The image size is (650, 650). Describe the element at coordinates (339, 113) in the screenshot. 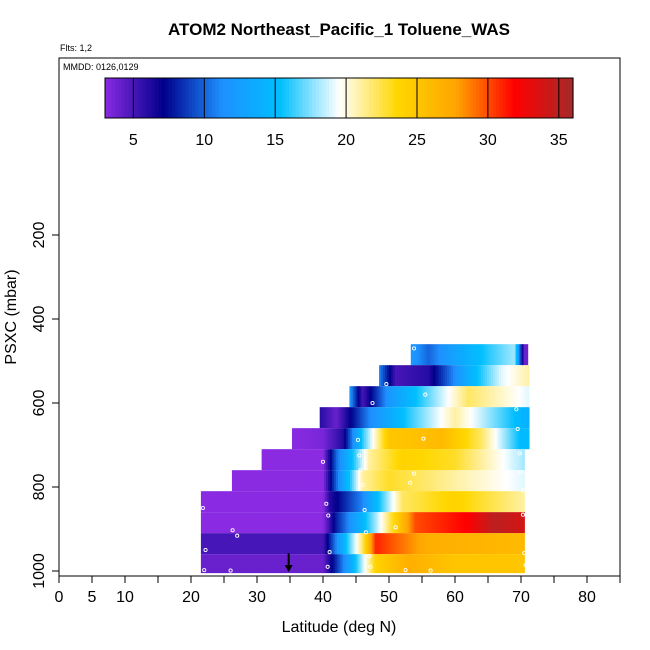

I see `colorbar: 5 10 15 20 25 30 35` at that location.